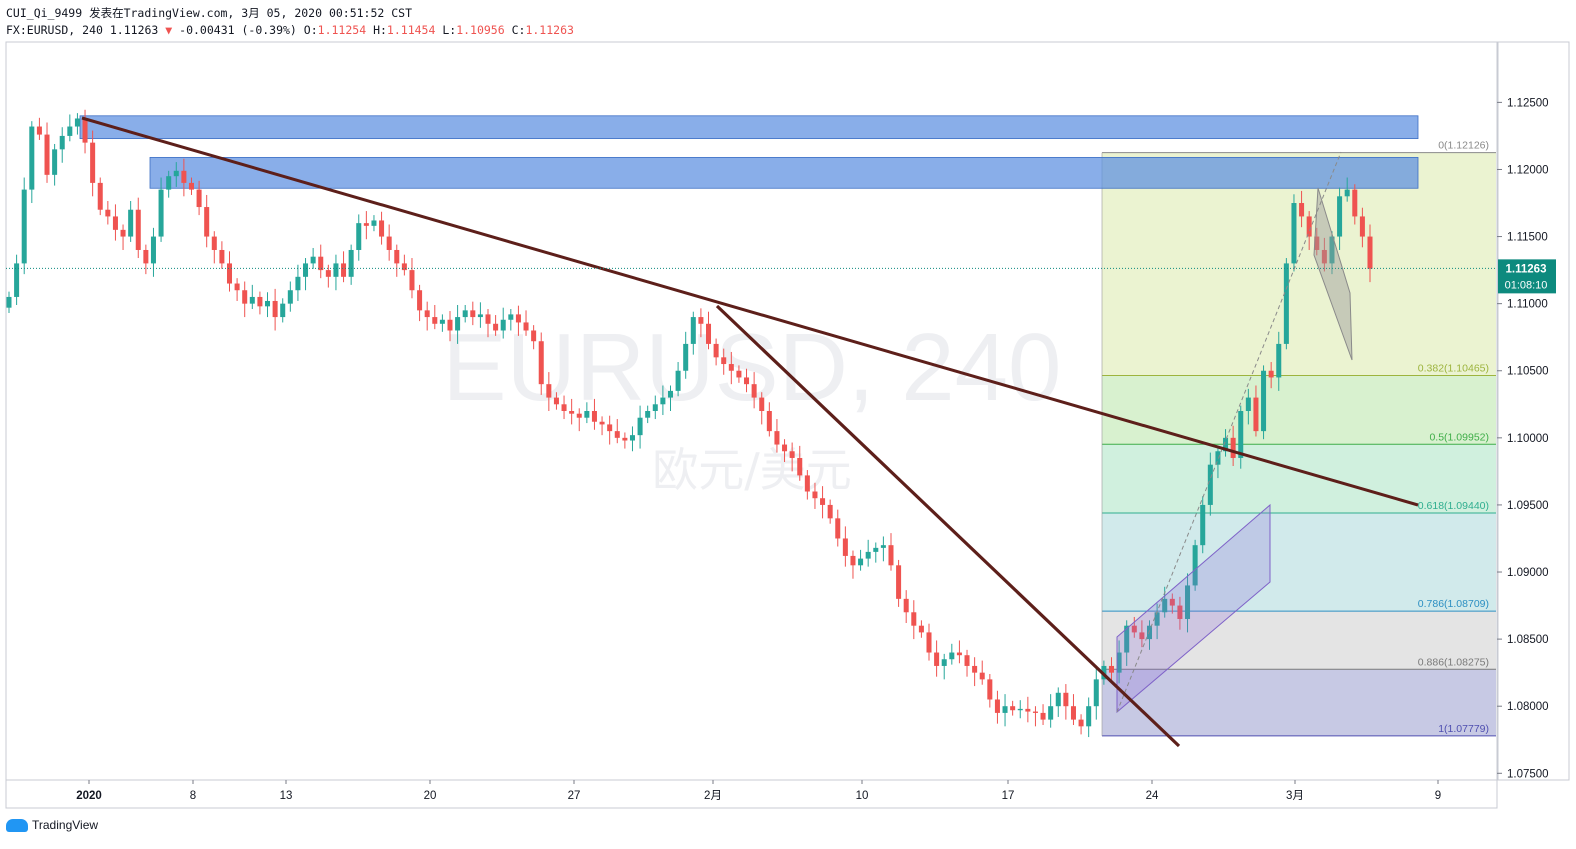 The height and width of the screenshot is (849, 1576). I want to click on tradingview-logo: TradingView, so click(52, 825).